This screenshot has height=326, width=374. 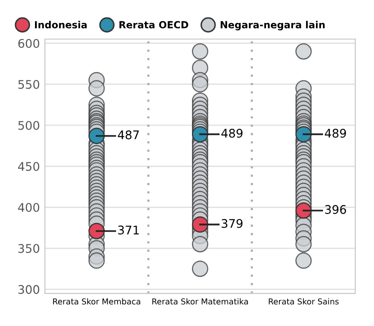 What do you see at coordinates (29, 125) in the screenshot?
I see `y-tick-label: 500` at bounding box center [29, 125].